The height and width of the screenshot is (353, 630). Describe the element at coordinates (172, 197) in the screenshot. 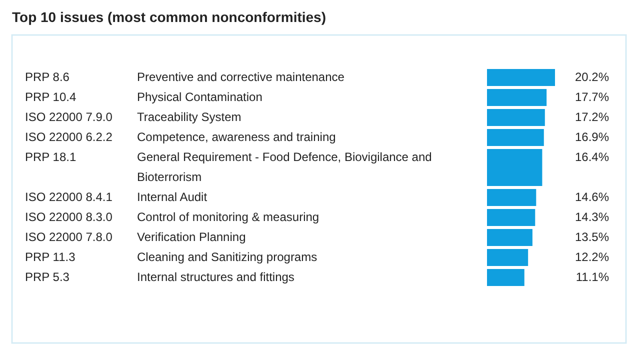

I see `text: Internal Audit` at that location.